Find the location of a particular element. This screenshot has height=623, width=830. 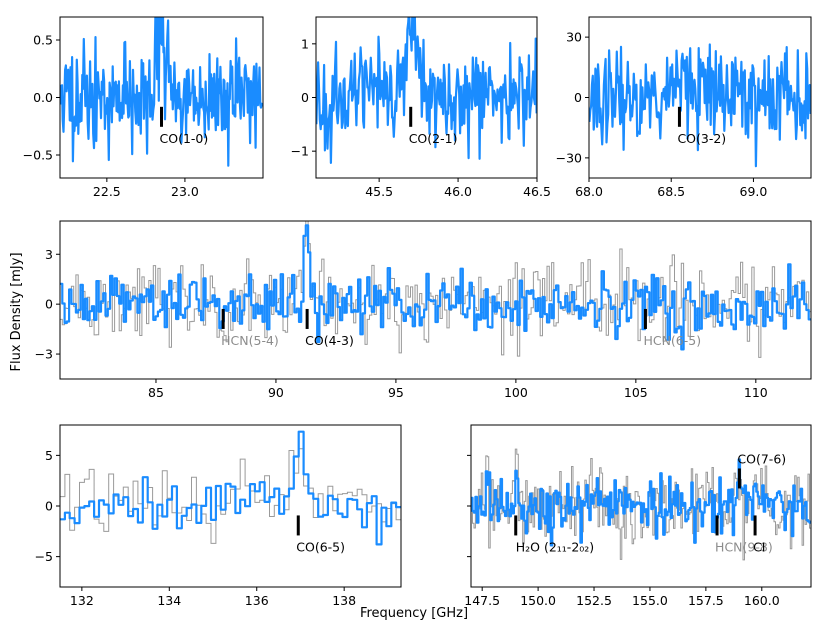

panel-5: 132 134 136 138 −5 0 5 CO(6-5) is located at coordinates (218, 516).